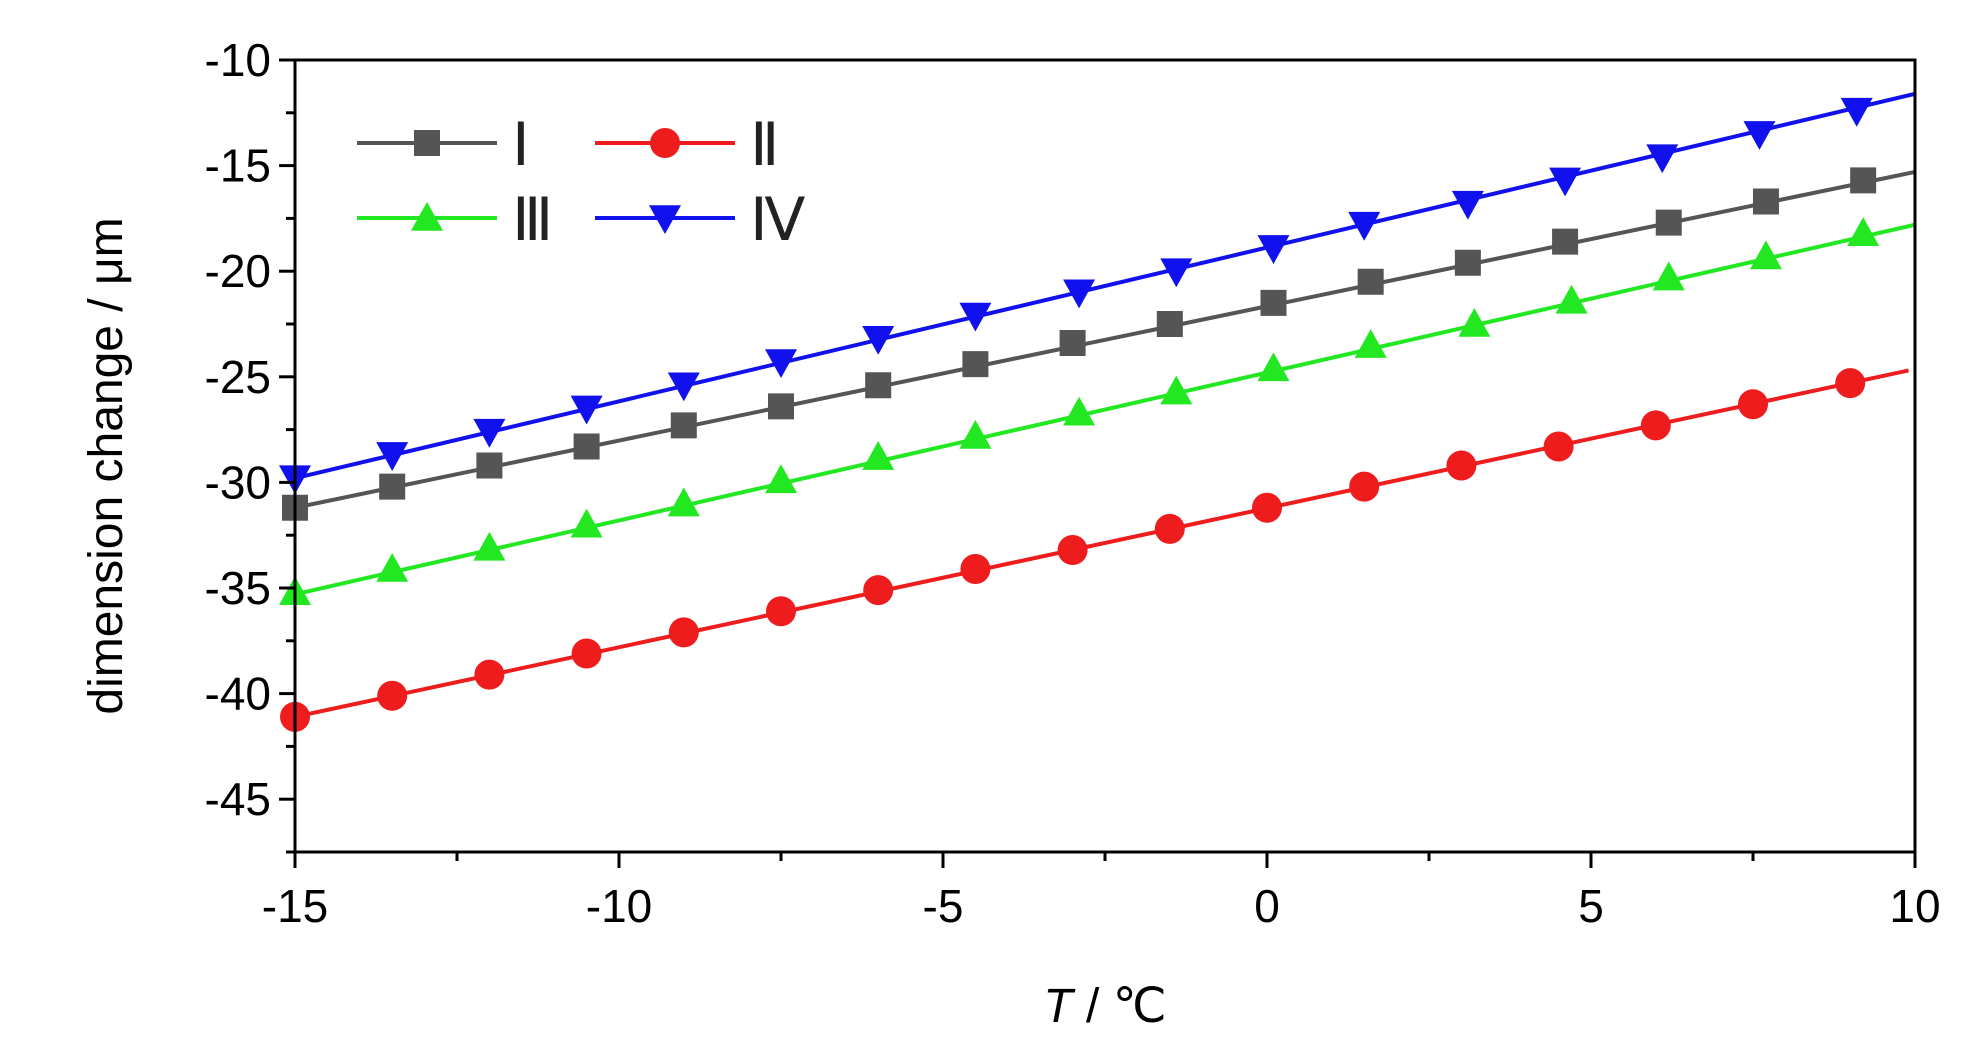 This screenshot has height=1063, width=1984. What do you see at coordinates (532, 220) in the screenshot?
I see `legend-label: Ⅲ` at bounding box center [532, 220].